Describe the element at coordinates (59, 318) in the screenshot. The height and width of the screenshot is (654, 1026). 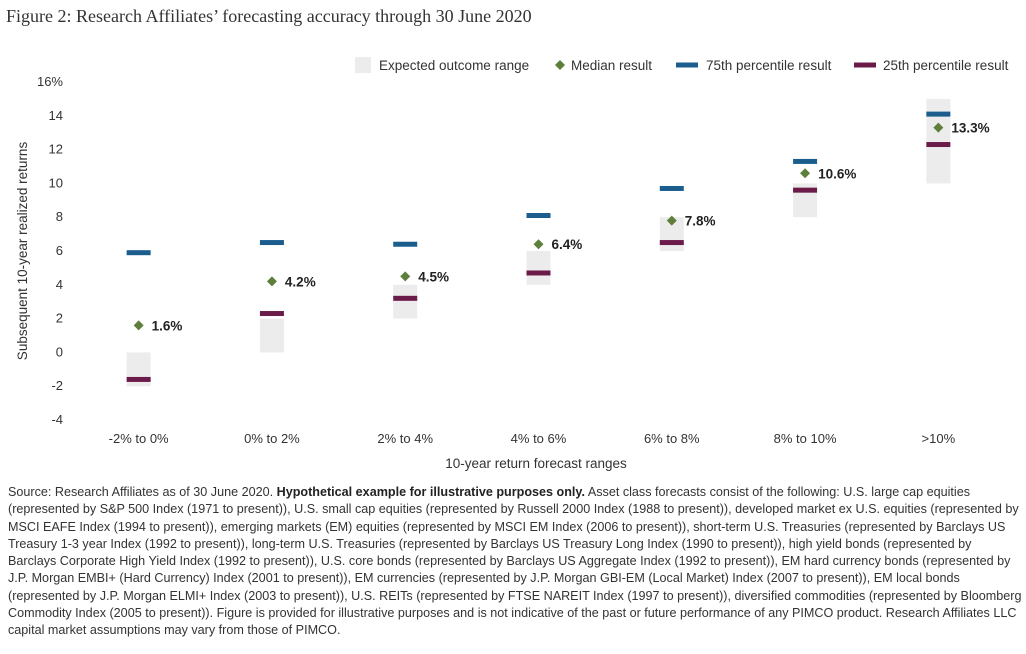
I see `y-tick-label: 2` at that location.